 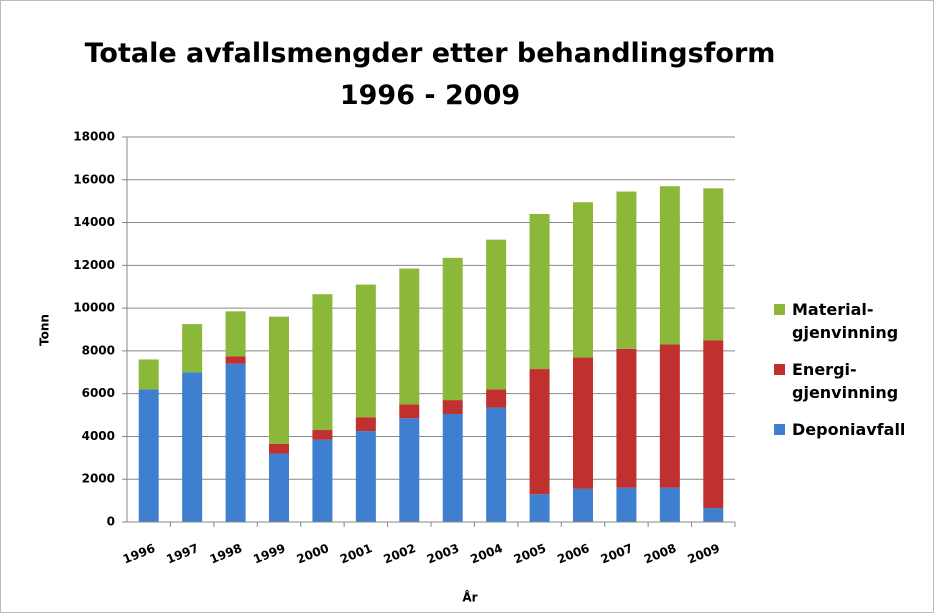 I want to click on x-tick-label: 2002, so click(x=400, y=553).